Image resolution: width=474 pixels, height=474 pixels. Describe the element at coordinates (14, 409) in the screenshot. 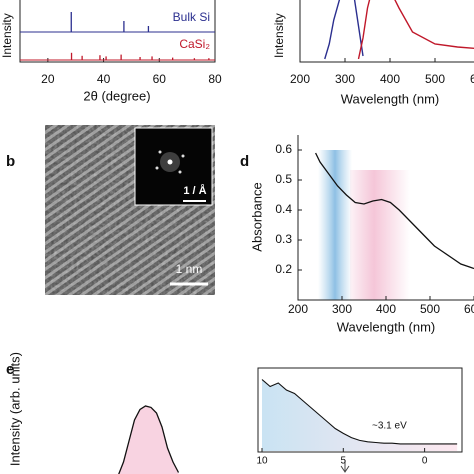

I see `y-axis-label: Intensity (arb. units)` at that location.